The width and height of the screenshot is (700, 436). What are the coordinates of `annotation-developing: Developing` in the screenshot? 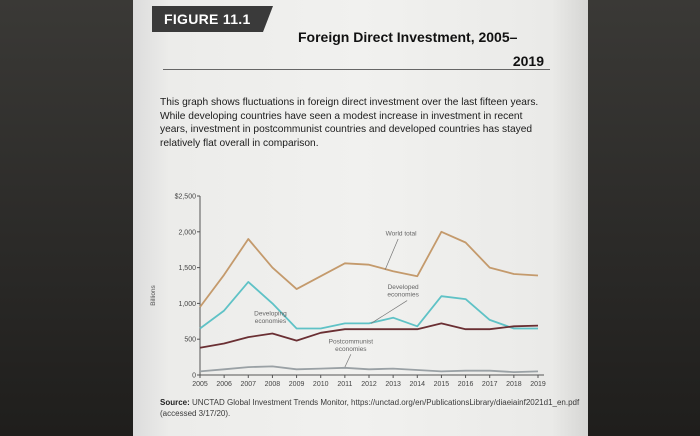 It's located at (270, 314).